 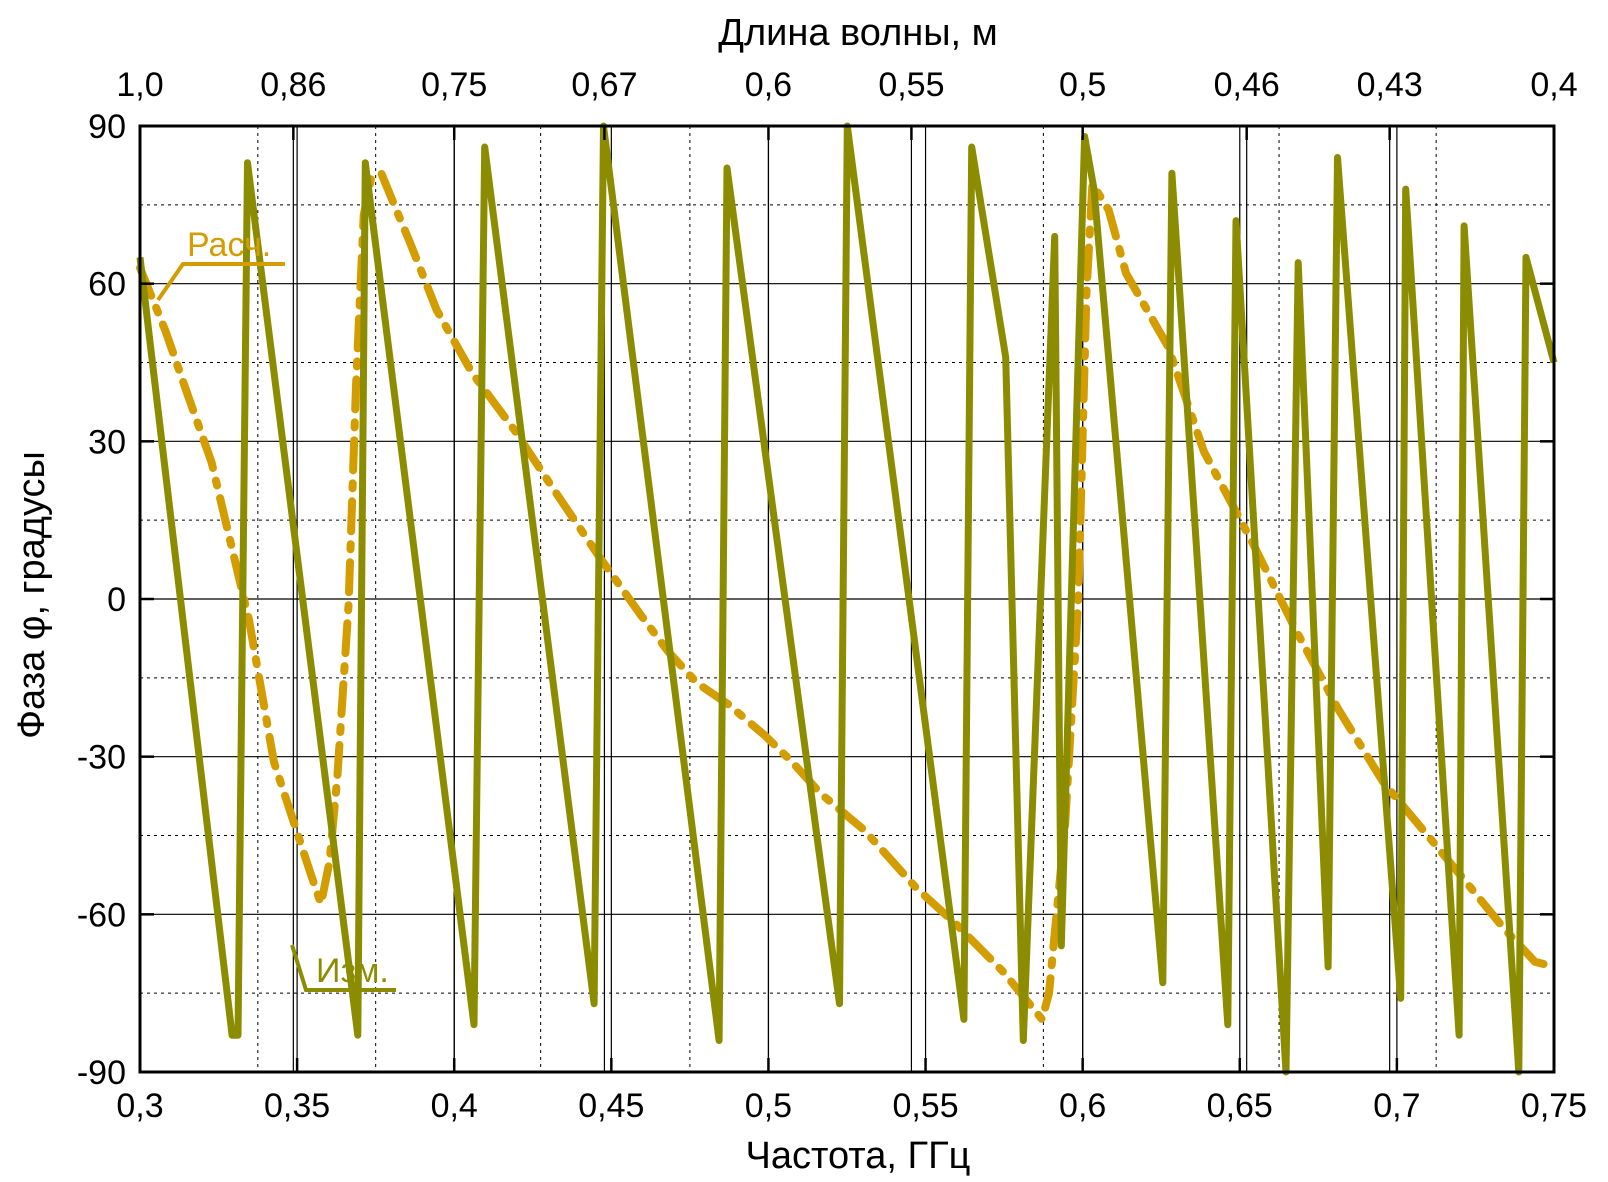 I want to click on calc-leader-line, so click(x=220, y=282).